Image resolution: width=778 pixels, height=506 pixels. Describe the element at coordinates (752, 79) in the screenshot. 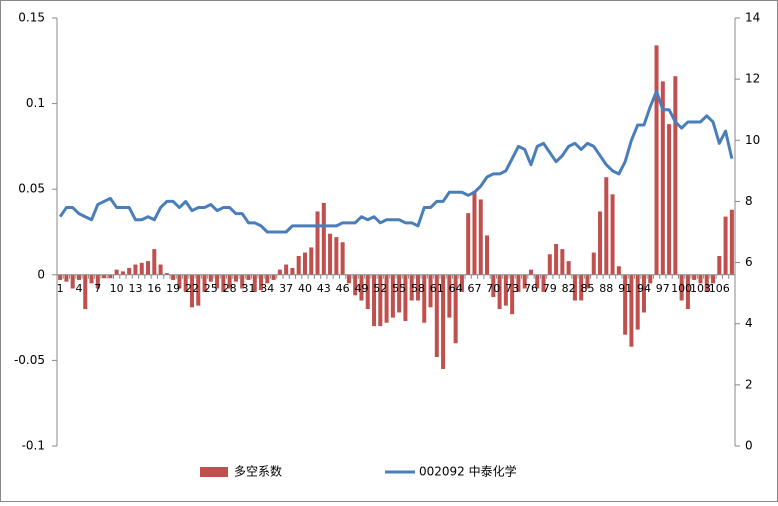

I see `y2-tick-label: 12` at that location.